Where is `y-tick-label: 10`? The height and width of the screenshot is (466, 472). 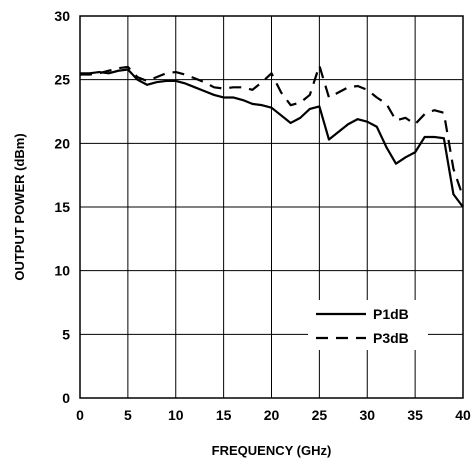
y-tick-label: 10 is located at coordinates (62, 271).